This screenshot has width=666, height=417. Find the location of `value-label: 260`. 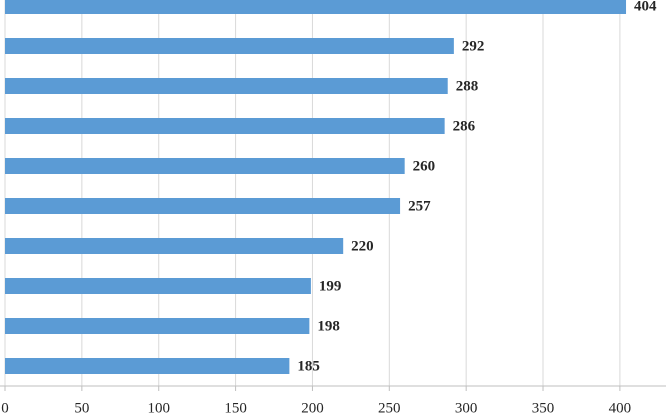

value-label: 260 is located at coordinates (424, 166).